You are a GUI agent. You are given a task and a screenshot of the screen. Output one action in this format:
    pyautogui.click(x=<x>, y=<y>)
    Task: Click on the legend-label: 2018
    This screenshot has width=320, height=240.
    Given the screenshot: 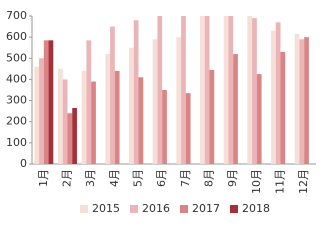 What is the action you would take?
    pyautogui.click(x=256, y=208)
    